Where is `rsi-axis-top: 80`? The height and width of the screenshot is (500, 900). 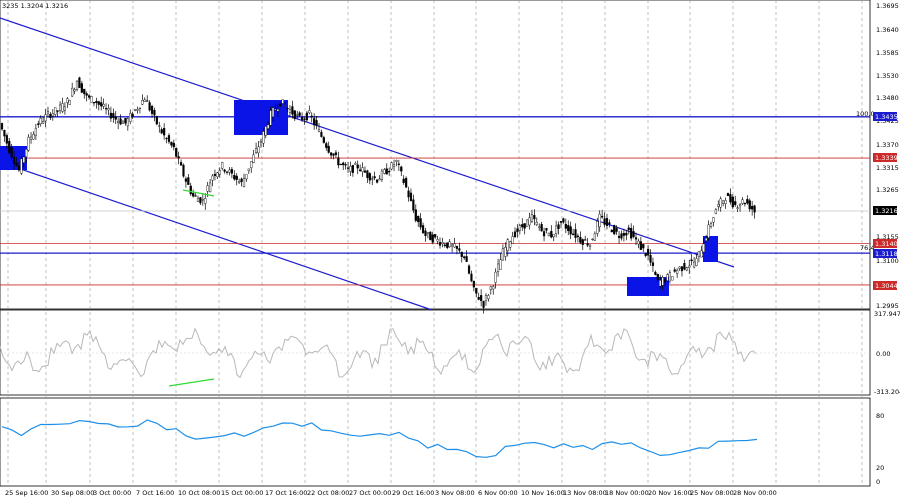 rsi-axis-top: 80 is located at coordinates (880, 416).